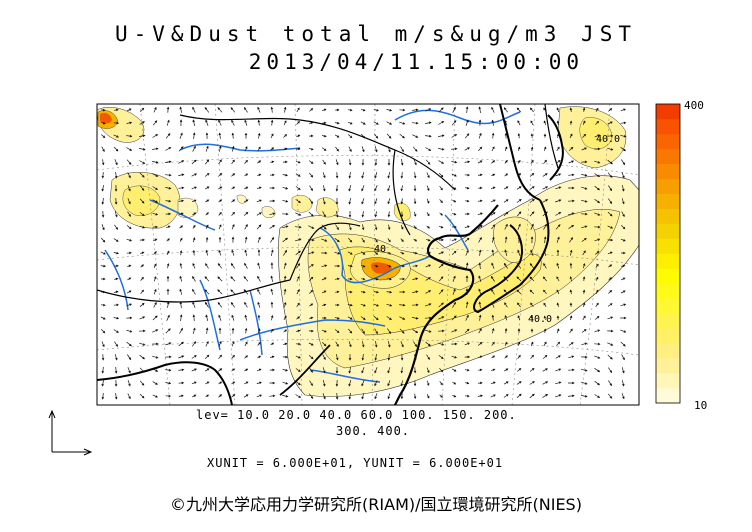  I want to click on colorbar, so click(668, 254).